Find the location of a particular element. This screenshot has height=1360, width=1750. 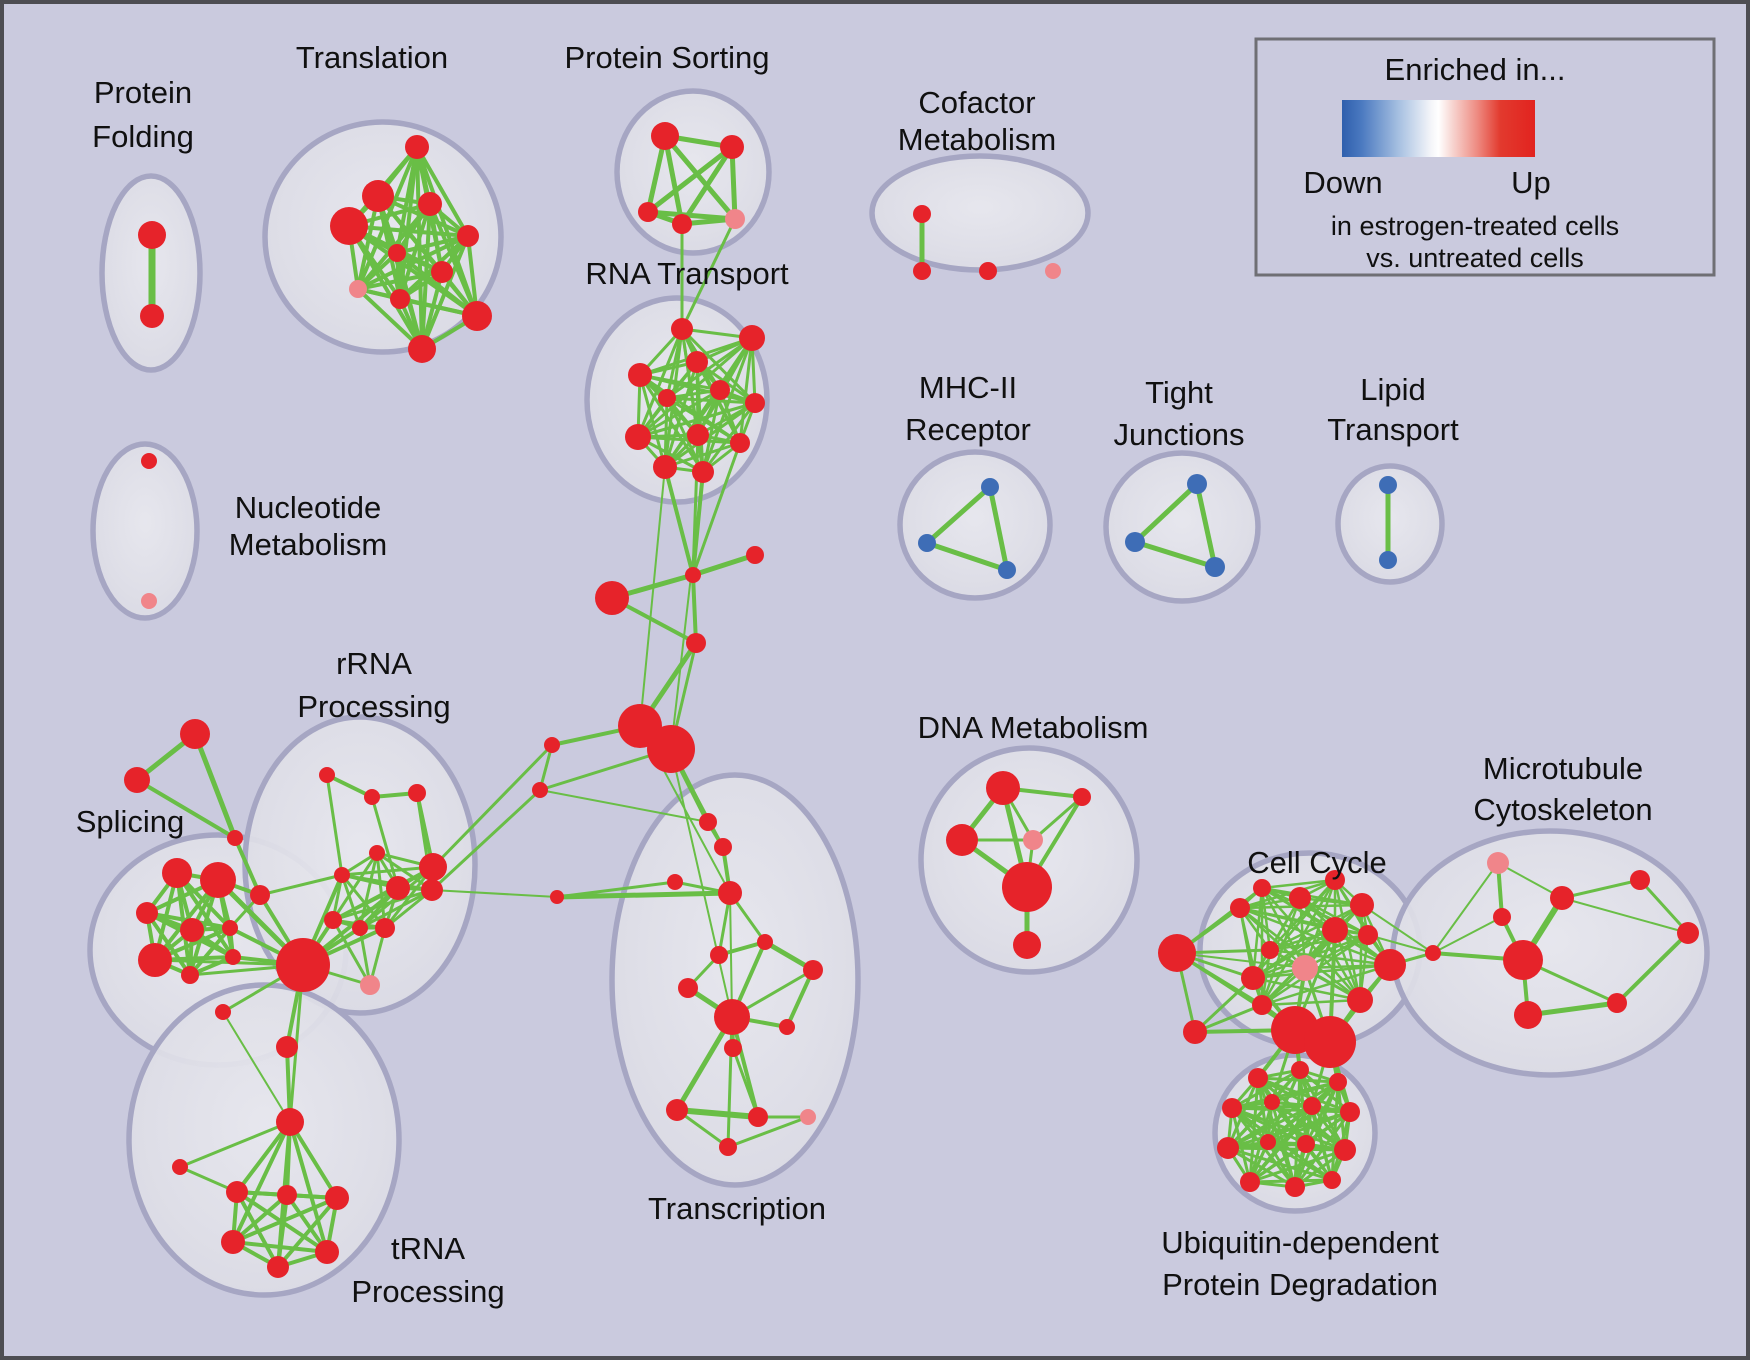

node-S4 is located at coordinates (192, 930).